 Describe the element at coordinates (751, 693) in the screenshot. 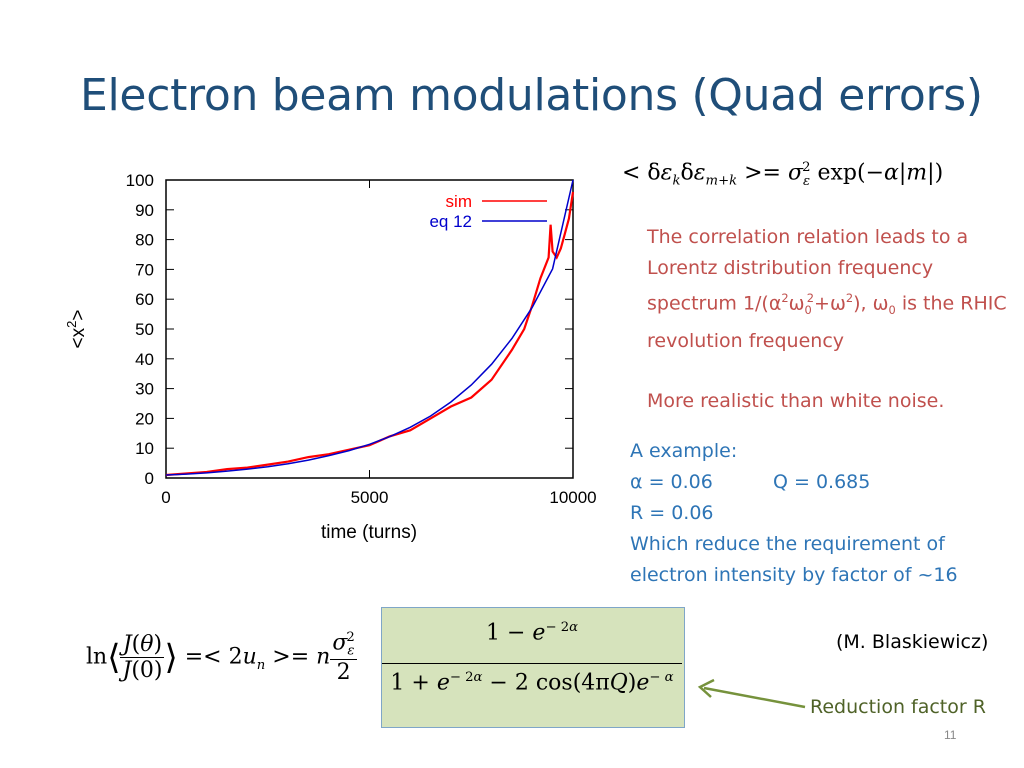

I see `arrow-icon` at that location.